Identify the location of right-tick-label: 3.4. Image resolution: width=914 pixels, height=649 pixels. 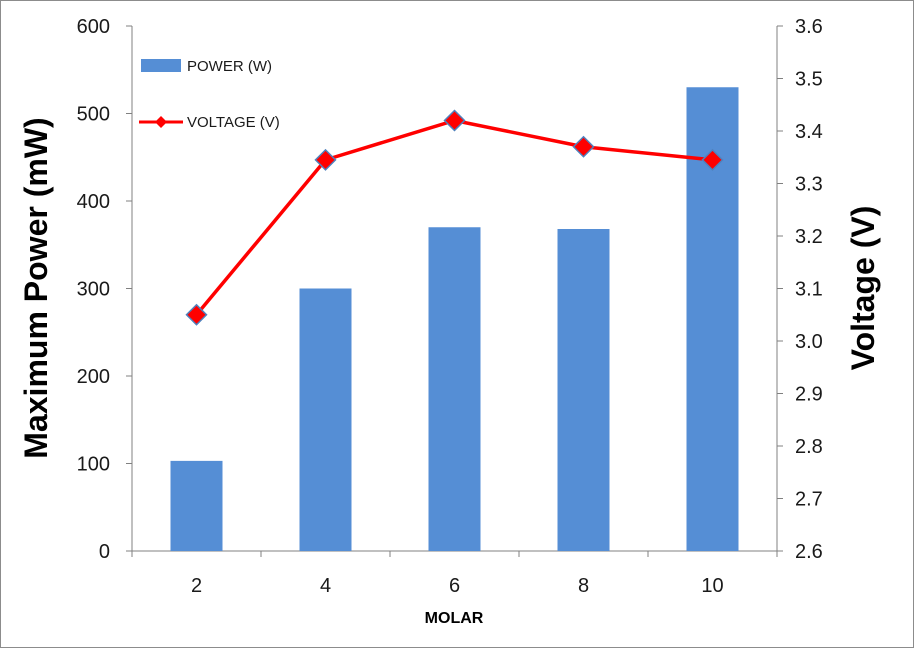
(809, 132).